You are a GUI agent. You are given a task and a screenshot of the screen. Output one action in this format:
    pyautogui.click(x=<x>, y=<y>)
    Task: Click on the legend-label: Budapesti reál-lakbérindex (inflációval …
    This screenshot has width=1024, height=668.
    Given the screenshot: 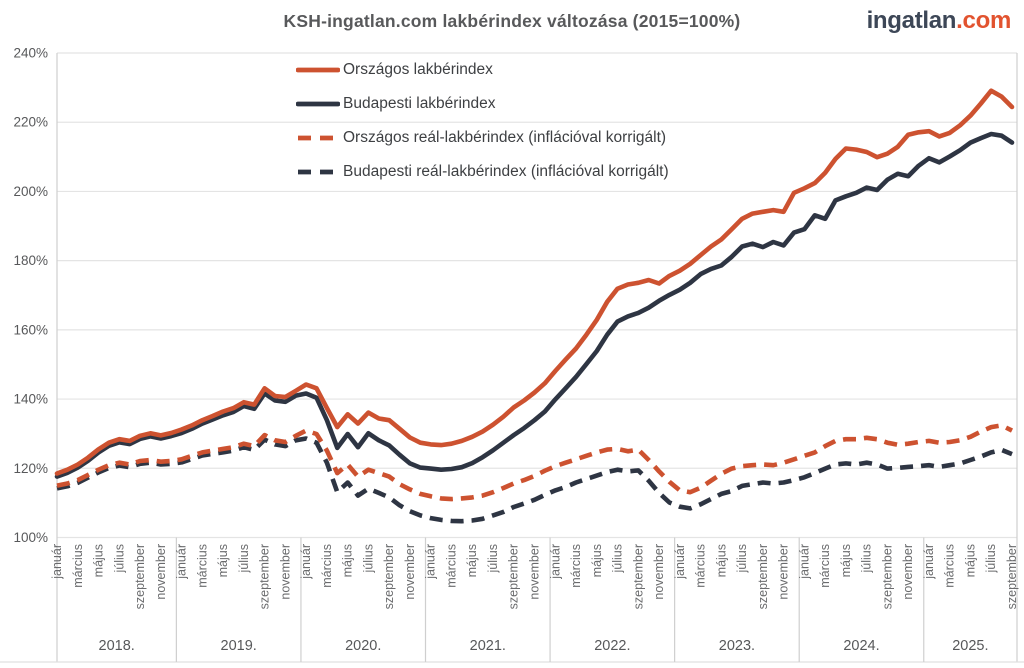 What is the action you would take?
    pyautogui.click(x=506, y=171)
    